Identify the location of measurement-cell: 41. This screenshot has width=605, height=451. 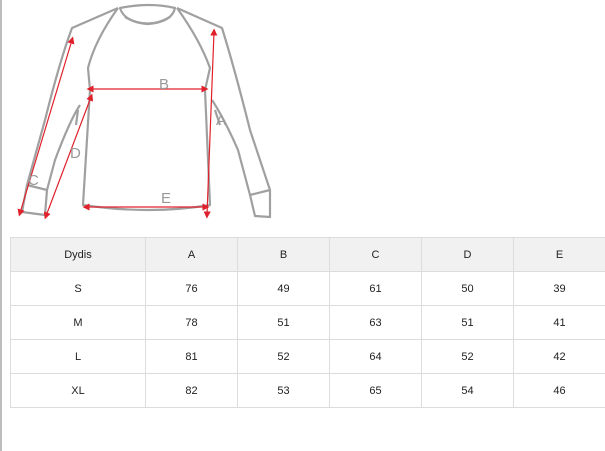
(559, 322).